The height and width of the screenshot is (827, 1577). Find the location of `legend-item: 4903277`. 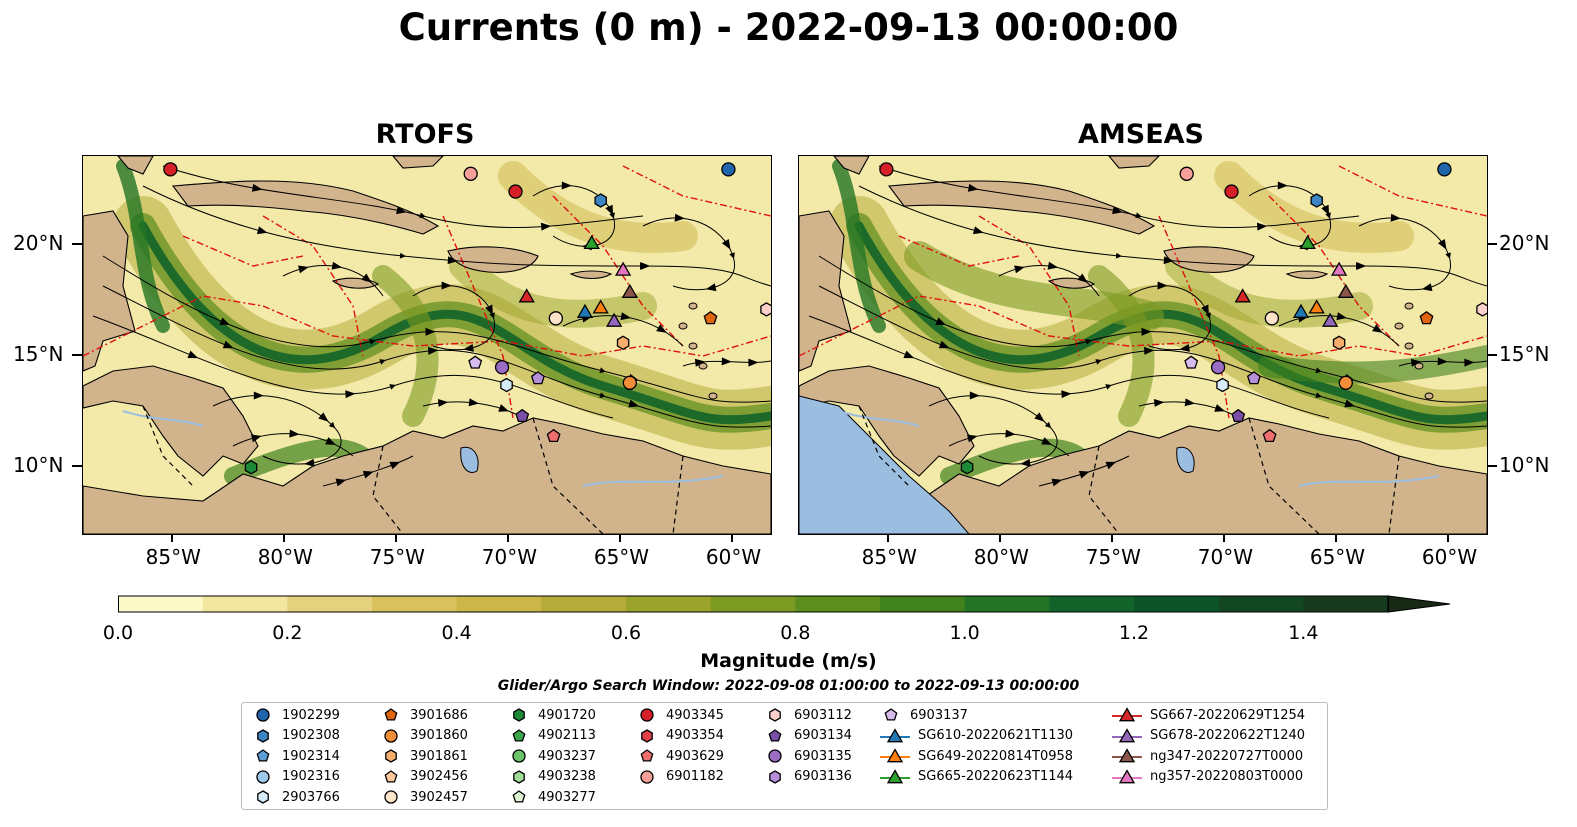

legend-item: 4903277 is located at coordinates (552, 797).